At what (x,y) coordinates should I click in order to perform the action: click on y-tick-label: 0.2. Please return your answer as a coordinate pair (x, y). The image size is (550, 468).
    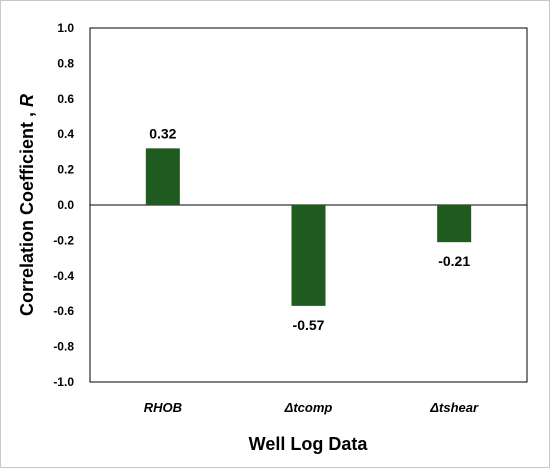
    Looking at the image, I should click on (65, 170).